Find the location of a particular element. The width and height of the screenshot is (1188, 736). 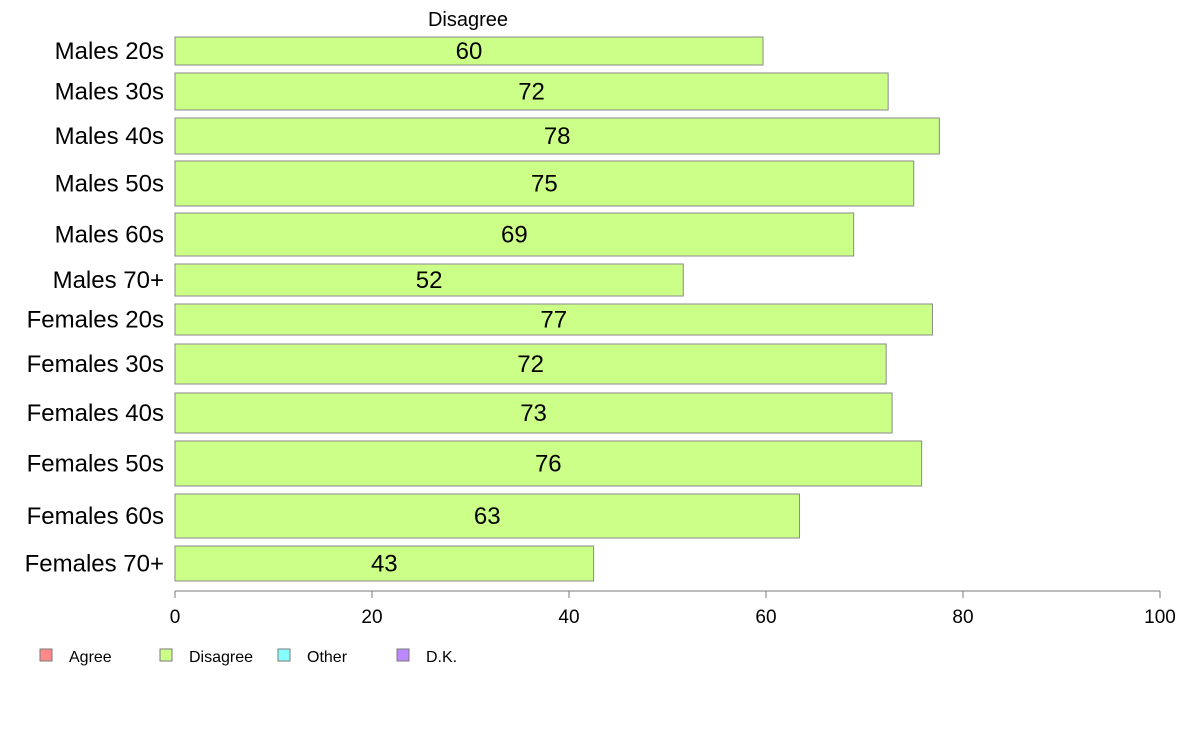

category-label: Females 70+ is located at coordinates (94, 564).